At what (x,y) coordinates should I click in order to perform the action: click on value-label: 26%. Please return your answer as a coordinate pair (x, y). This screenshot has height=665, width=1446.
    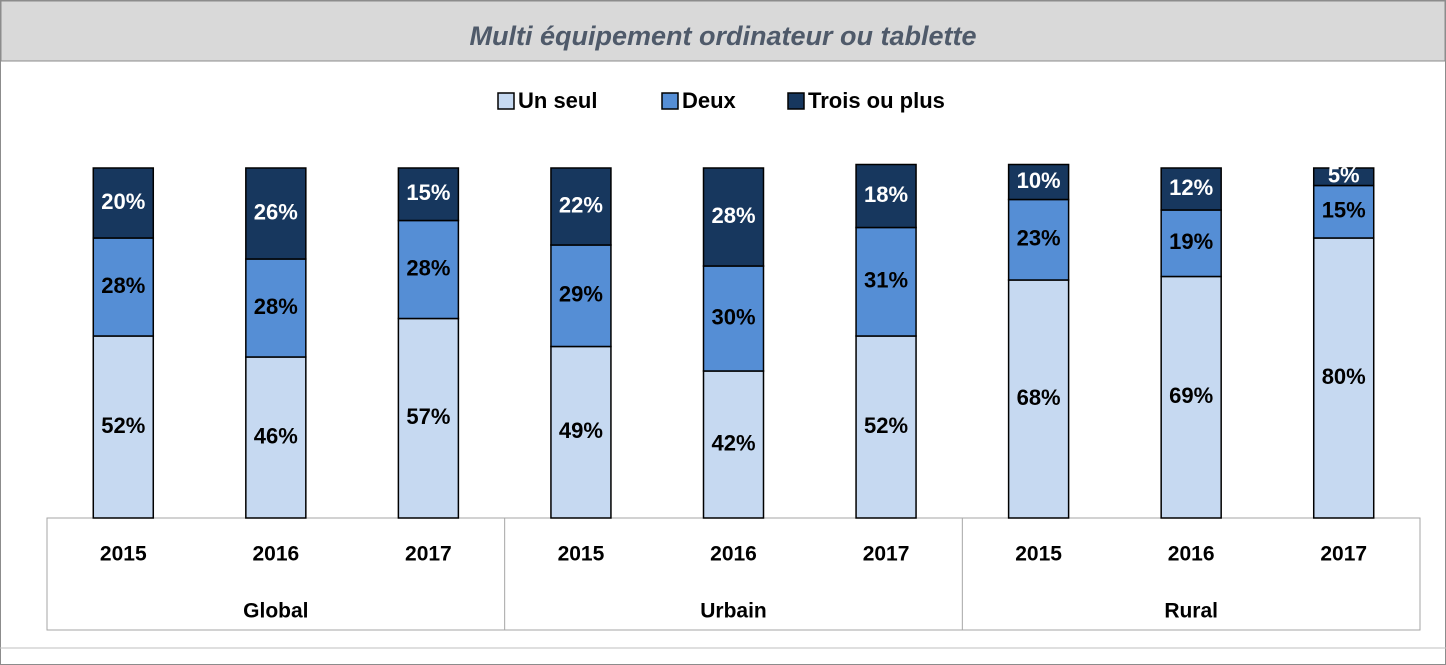
    Looking at the image, I should click on (276, 211).